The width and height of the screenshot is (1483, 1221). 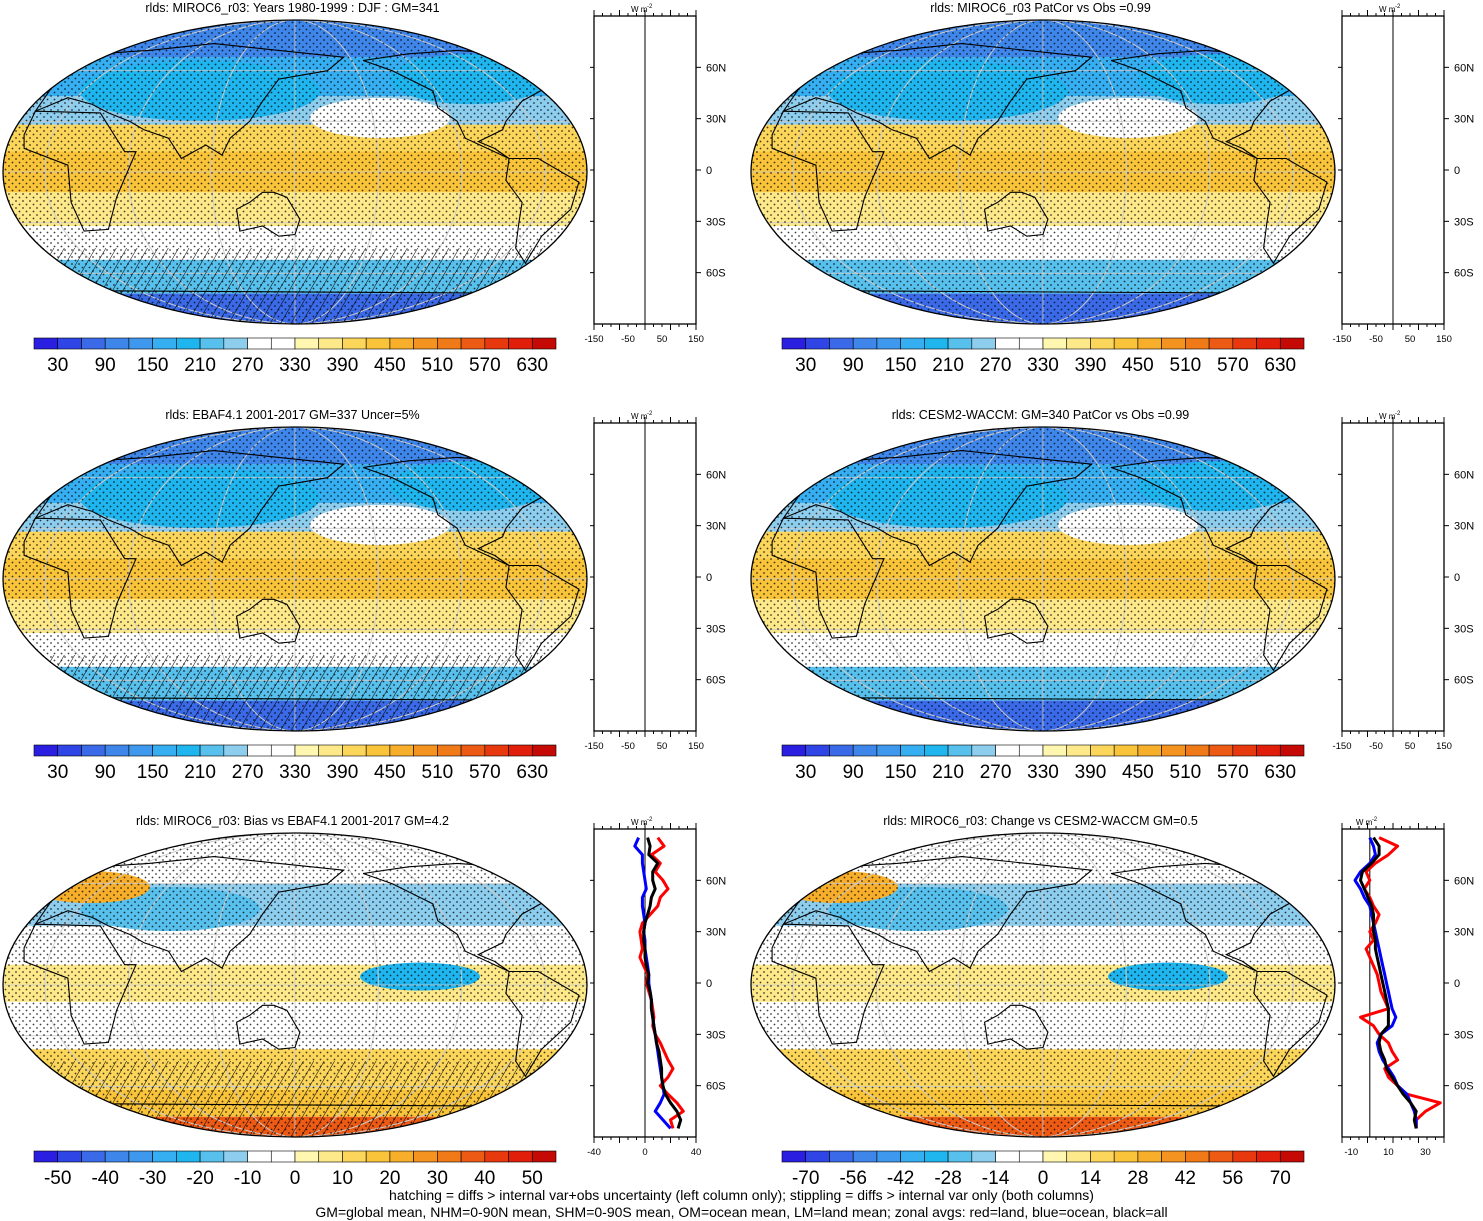 What do you see at coordinates (1398, 414) in the screenshot?
I see `zonal-units-exponent: -2` at bounding box center [1398, 414].